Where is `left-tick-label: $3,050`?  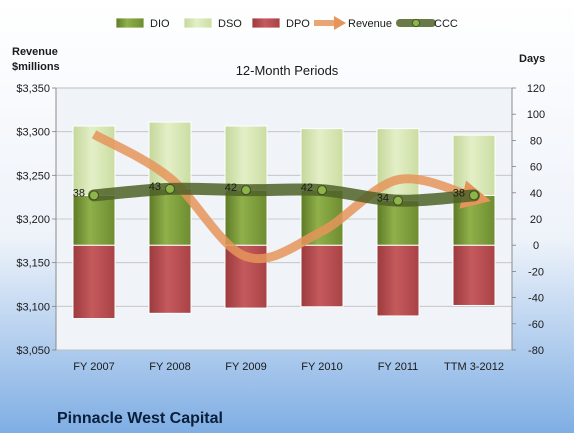 left-tick-label: $3,050 is located at coordinates (33, 351).